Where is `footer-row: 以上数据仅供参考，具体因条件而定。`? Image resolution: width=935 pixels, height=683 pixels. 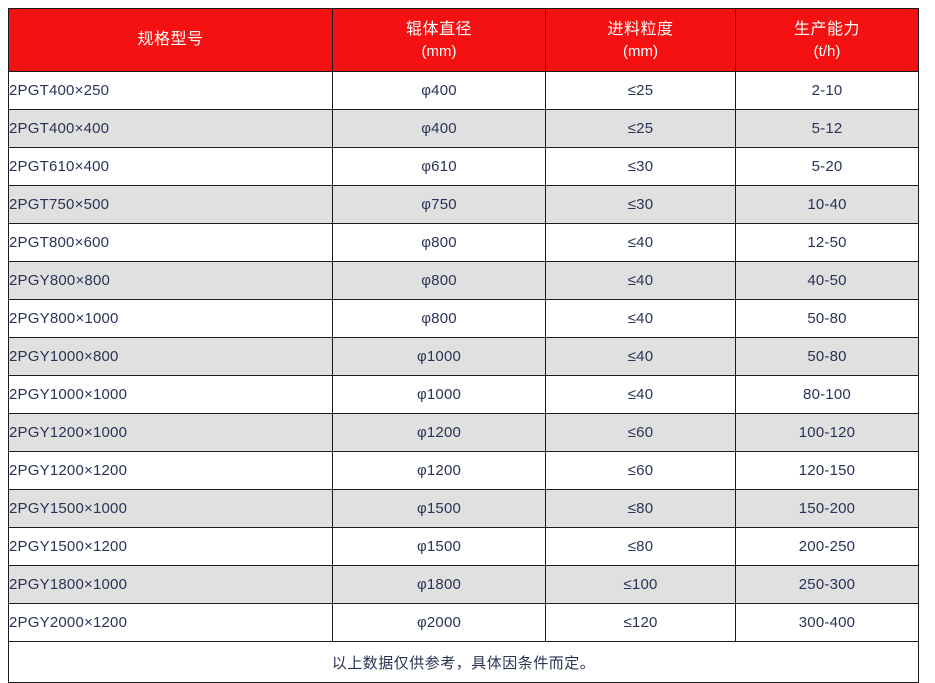 footer-row: 以上数据仅供参考，具体因条件而定。 is located at coordinates (463, 662).